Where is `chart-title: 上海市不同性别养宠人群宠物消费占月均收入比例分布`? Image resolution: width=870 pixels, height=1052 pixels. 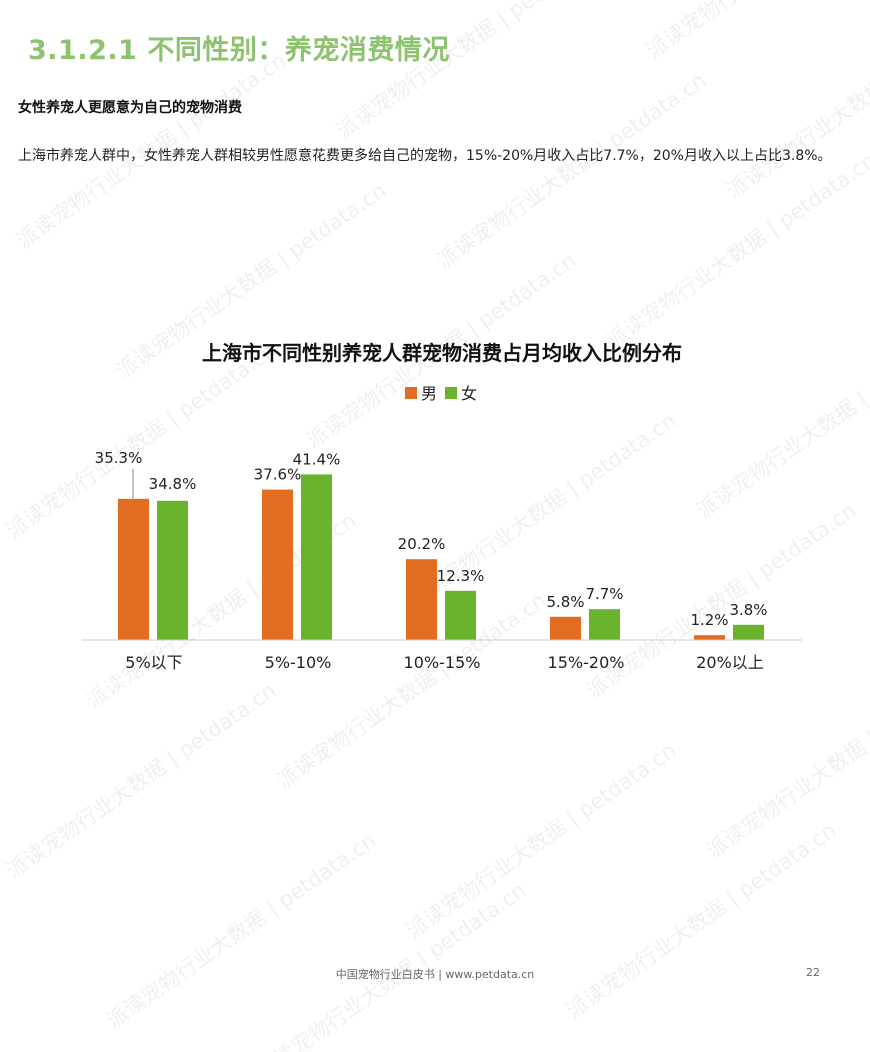
chart-title: 上海市不同性别养宠人群宠物消费占月均收入比例分布 is located at coordinates (442, 353).